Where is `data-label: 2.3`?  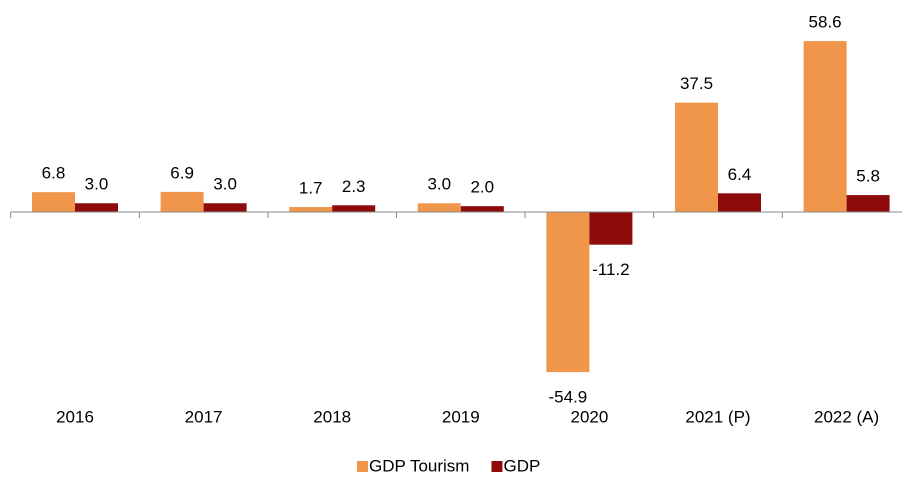
data-label: 2.3 is located at coordinates (354, 186).